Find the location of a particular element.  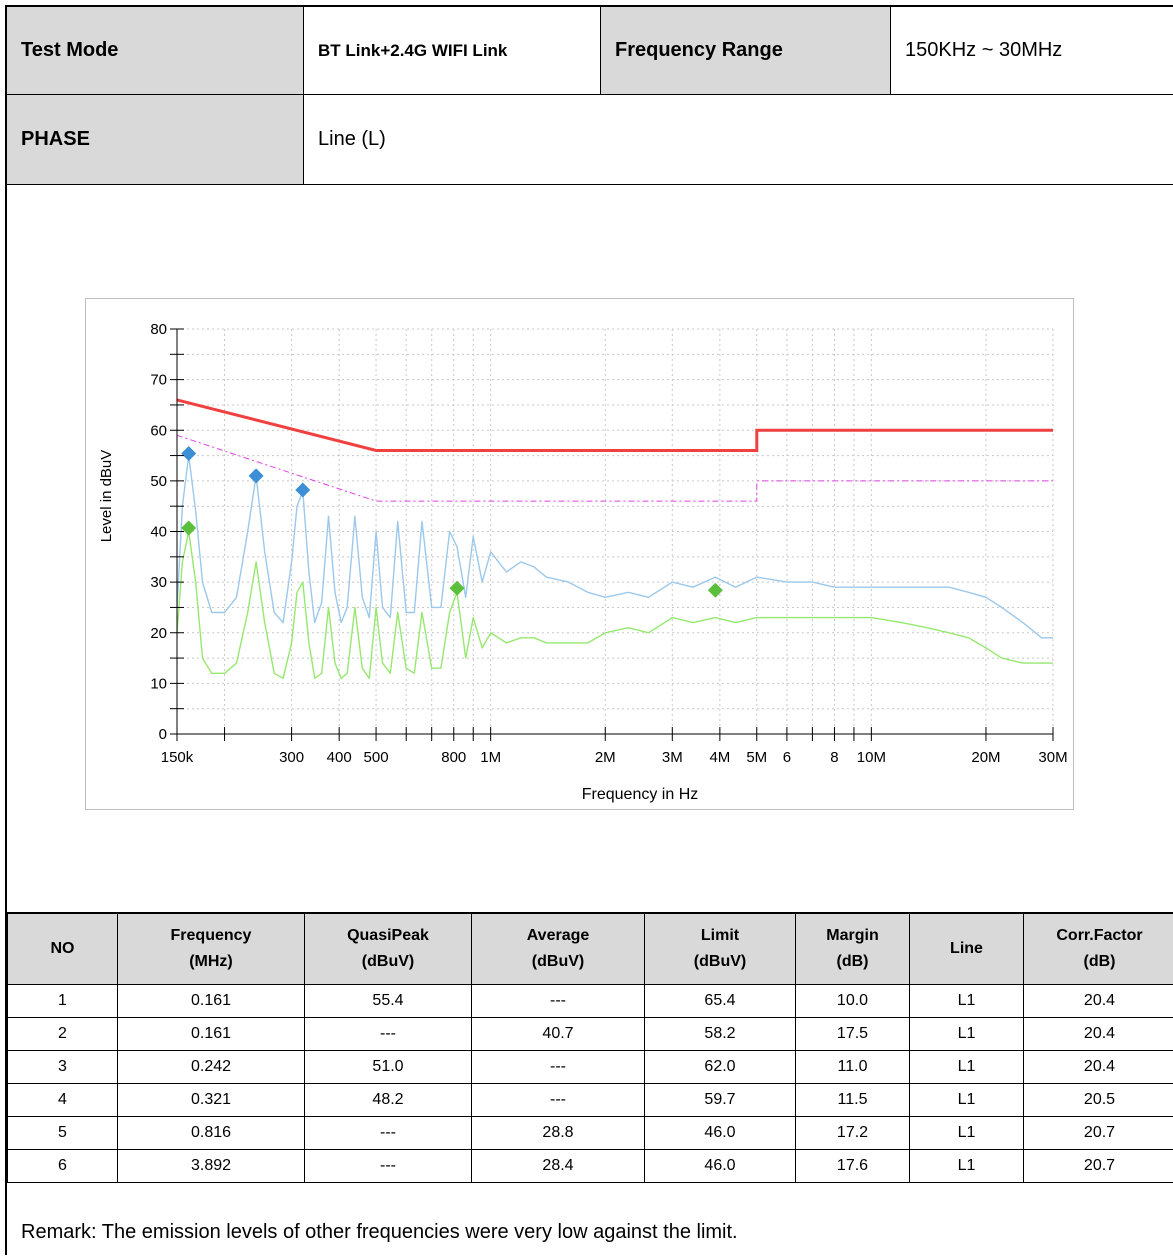

table-header-text: Limit is located at coordinates (720, 936).